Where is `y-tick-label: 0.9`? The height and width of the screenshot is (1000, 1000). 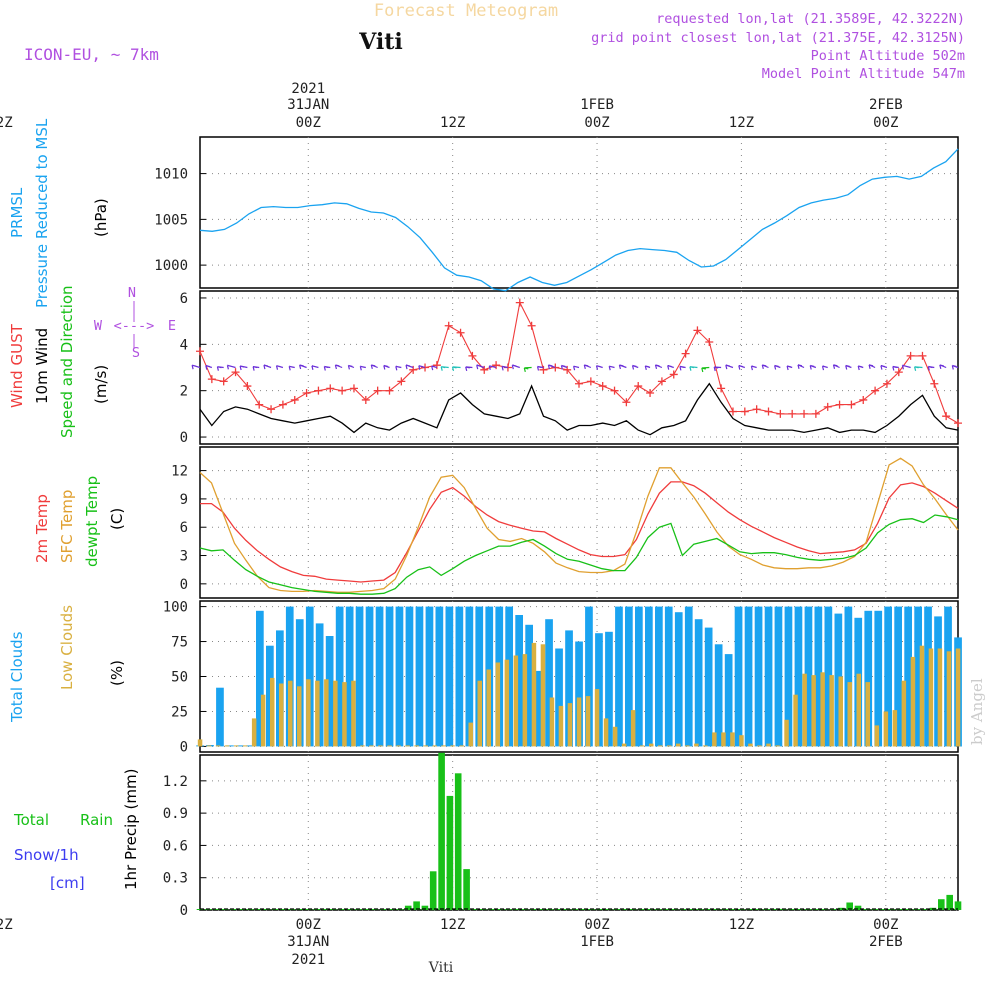 y-tick-label: 0.9 is located at coordinates (175, 814).